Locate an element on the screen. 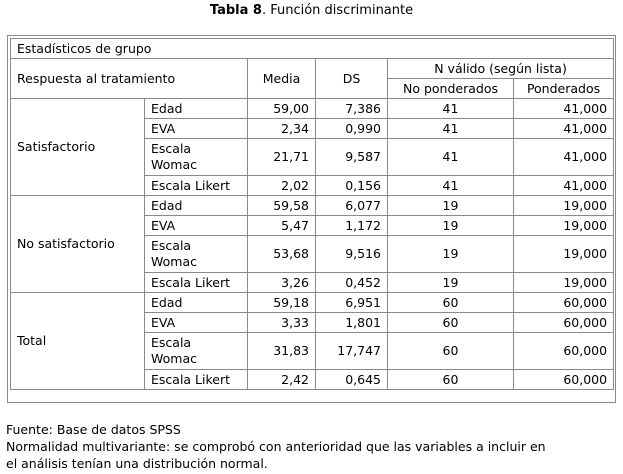 Image resolution: width=623 pixels, height=474 pixels. caption-text: . Función discriminante is located at coordinates (337, 10).